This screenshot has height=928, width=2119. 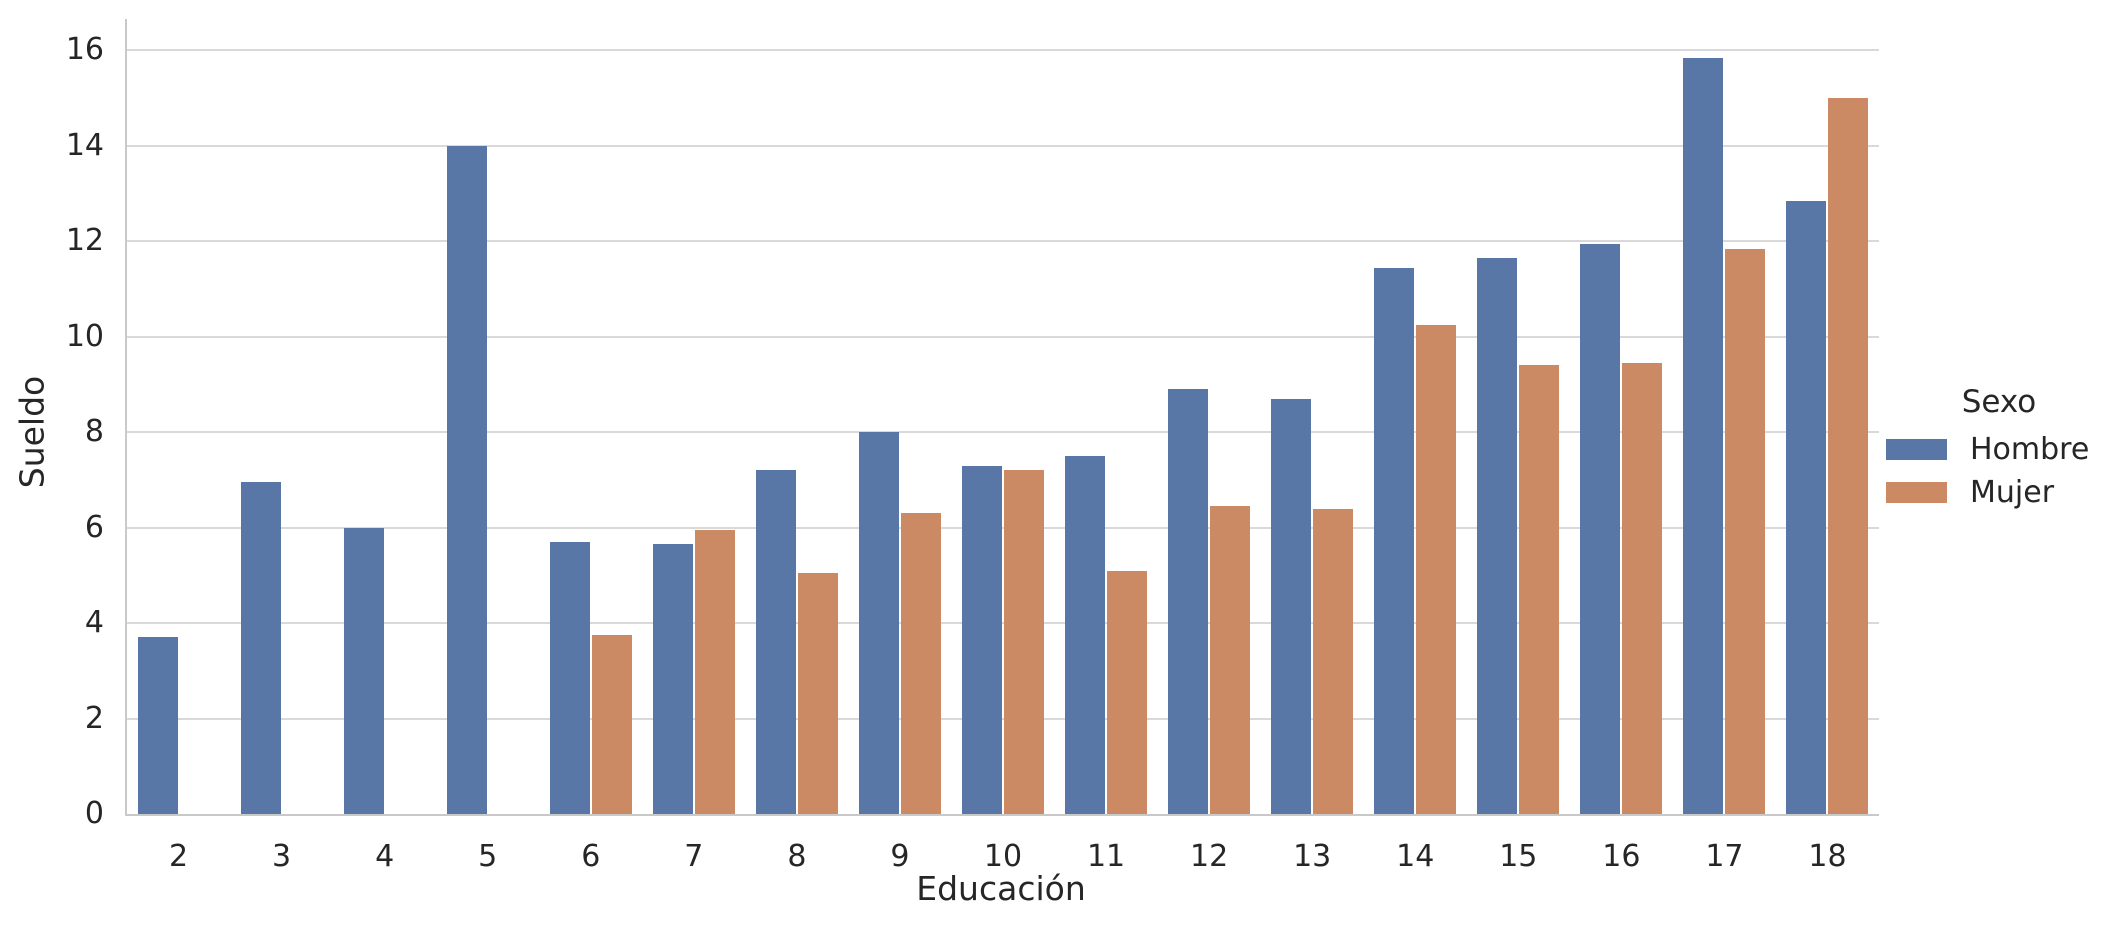 I want to click on gridline-y14, so click(x=1003, y=145).